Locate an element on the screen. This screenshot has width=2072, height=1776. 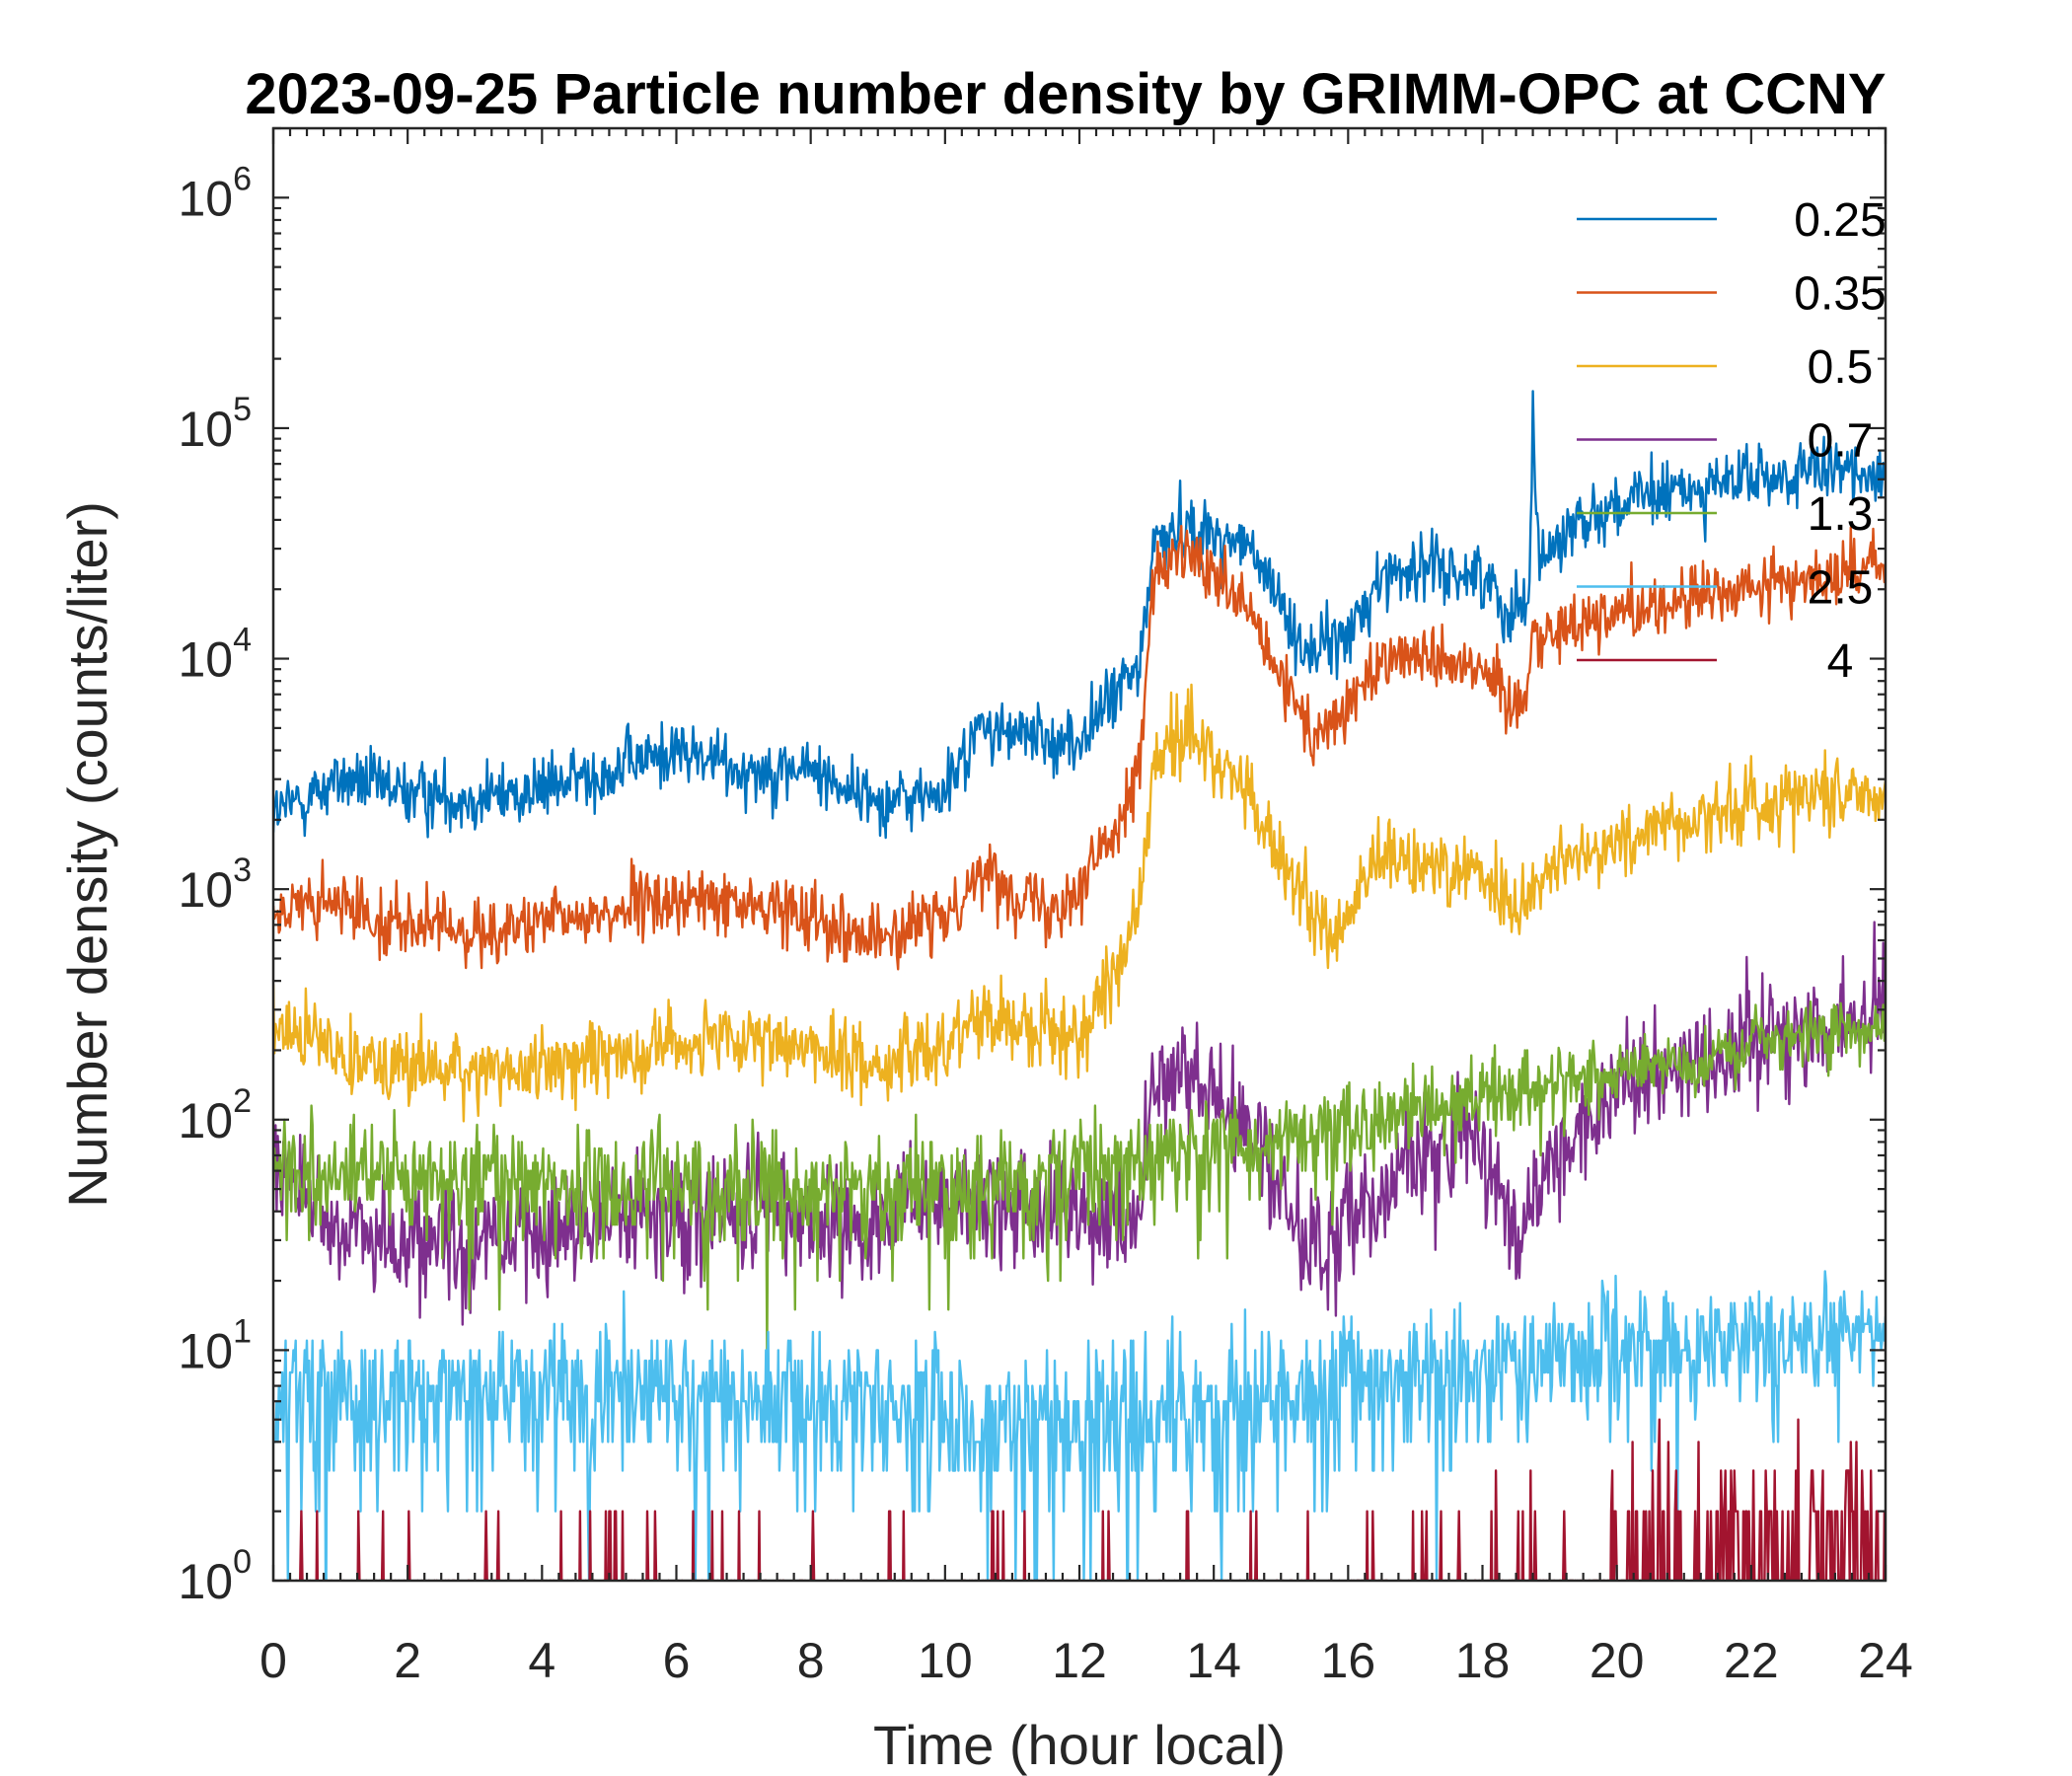
x-tick-label: 6 is located at coordinates (677, 1661).